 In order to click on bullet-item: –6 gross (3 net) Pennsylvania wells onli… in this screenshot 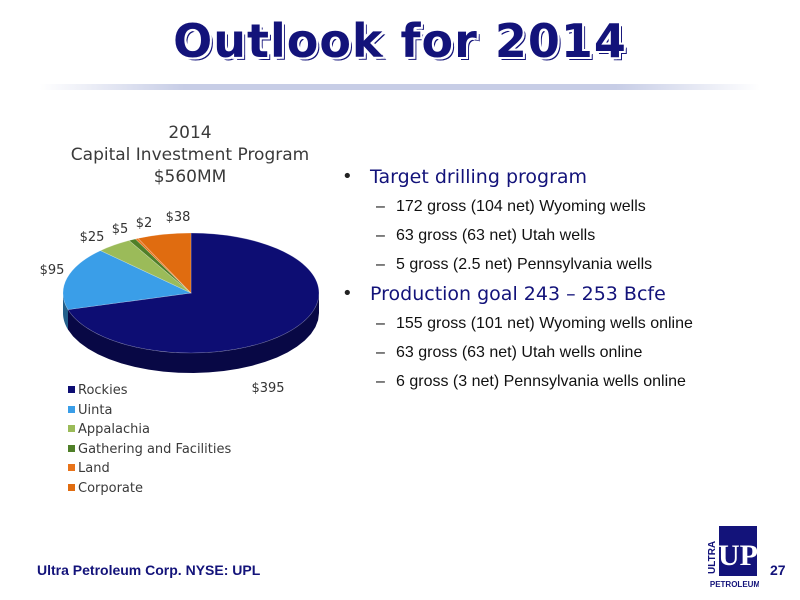, I will do `click(560, 381)`.